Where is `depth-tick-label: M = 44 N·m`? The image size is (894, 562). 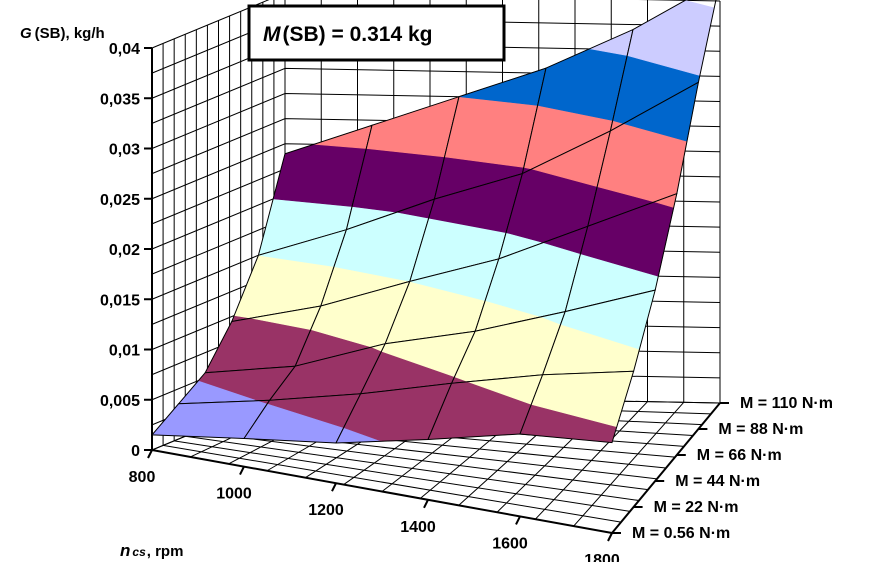
depth-tick-label: M = 44 N·m is located at coordinates (717, 481).